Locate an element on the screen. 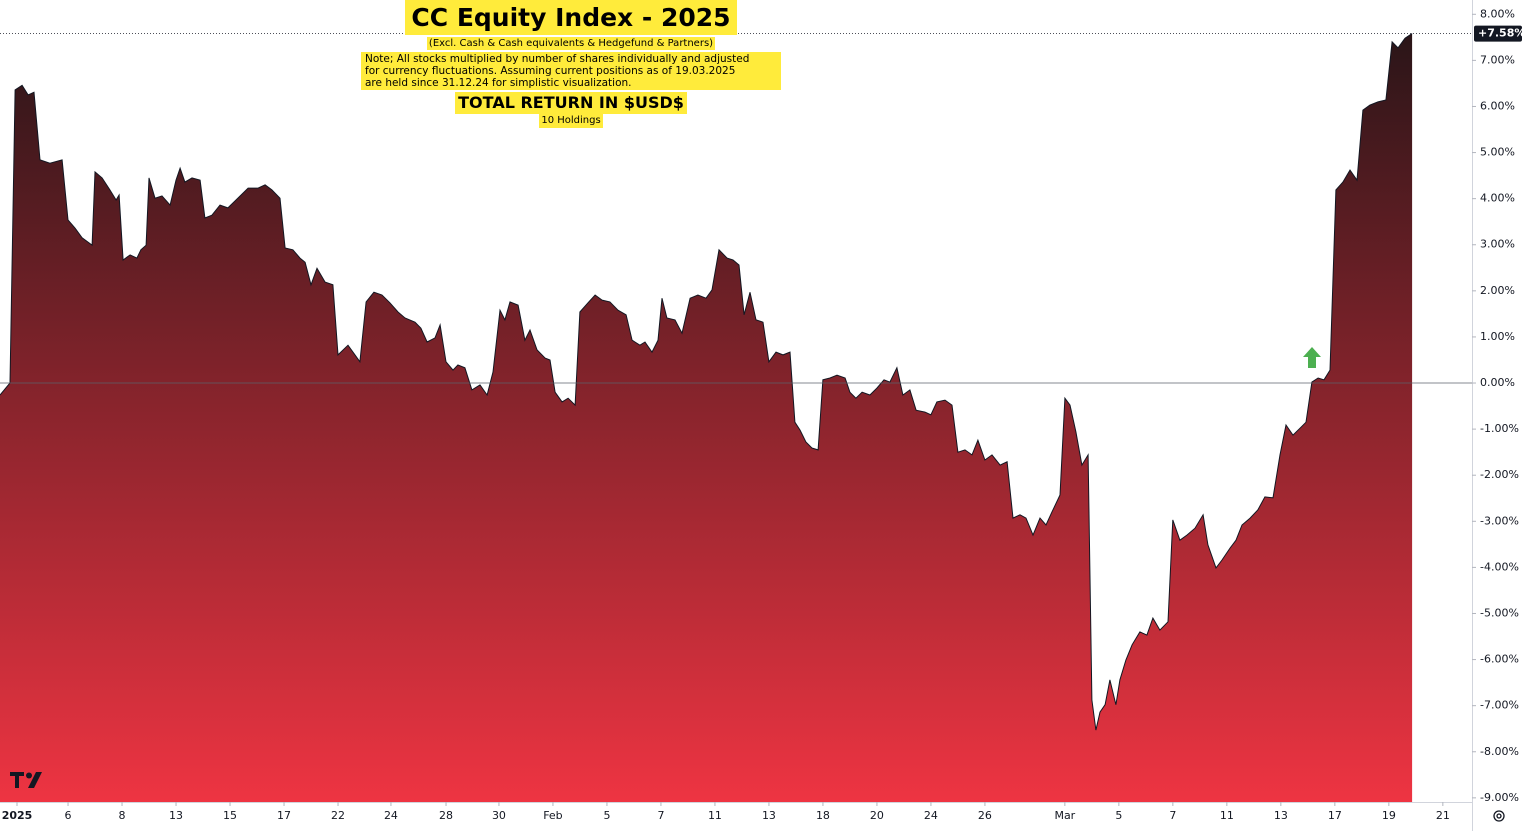 This screenshot has width=1525, height=831. y-tick-label: 3.00% is located at coordinates (1497, 244).